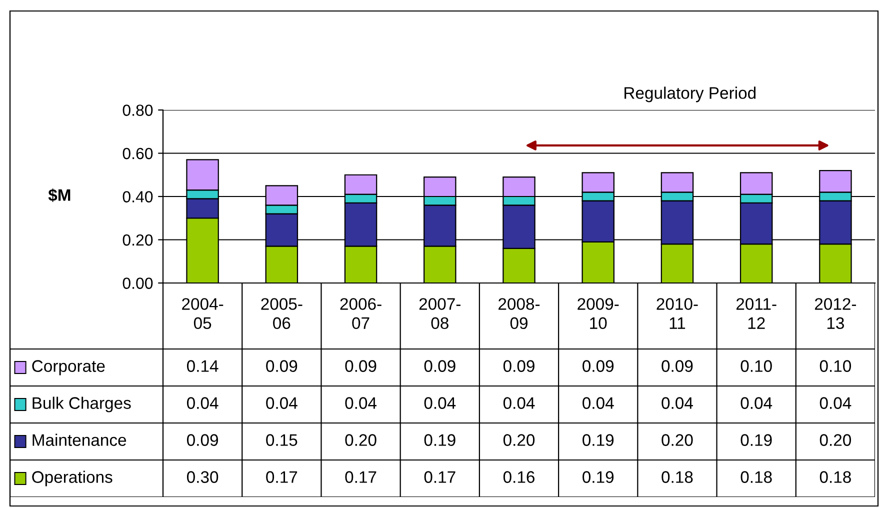  Describe the element at coordinates (137, 196) in the screenshot. I see `y-tick-label: 0.40` at that location.